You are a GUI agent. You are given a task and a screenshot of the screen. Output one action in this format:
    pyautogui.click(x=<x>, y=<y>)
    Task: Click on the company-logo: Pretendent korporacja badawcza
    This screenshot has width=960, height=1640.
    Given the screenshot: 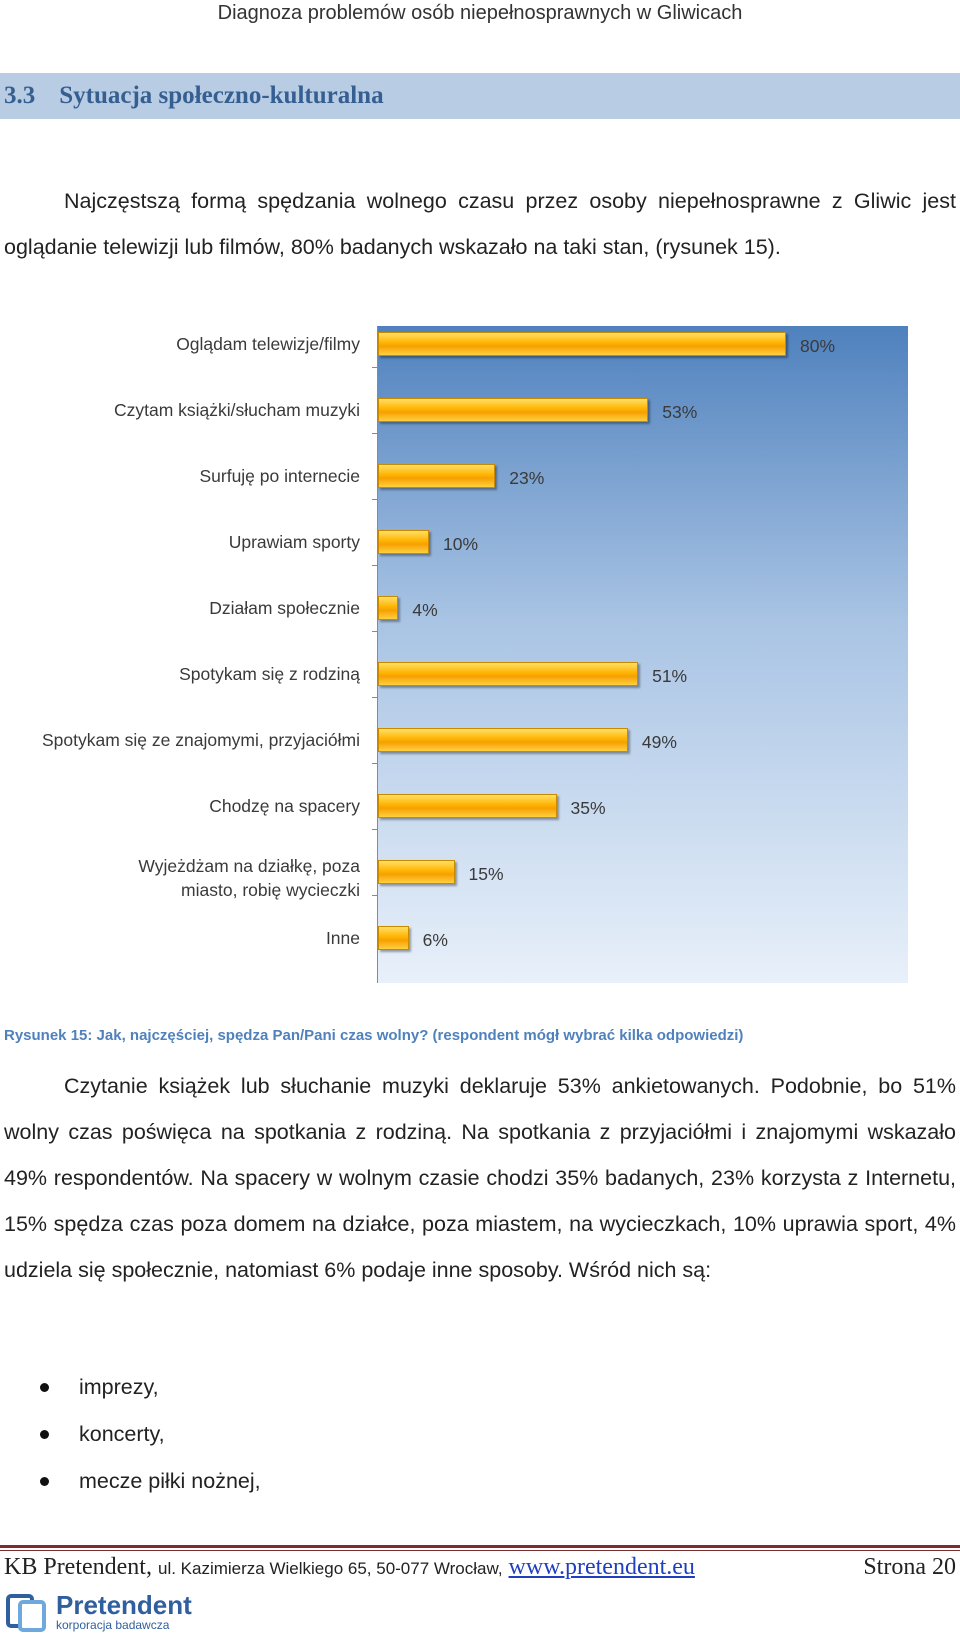 What is the action you would take?
    pyautogui.click(x=98, y=1612)
    